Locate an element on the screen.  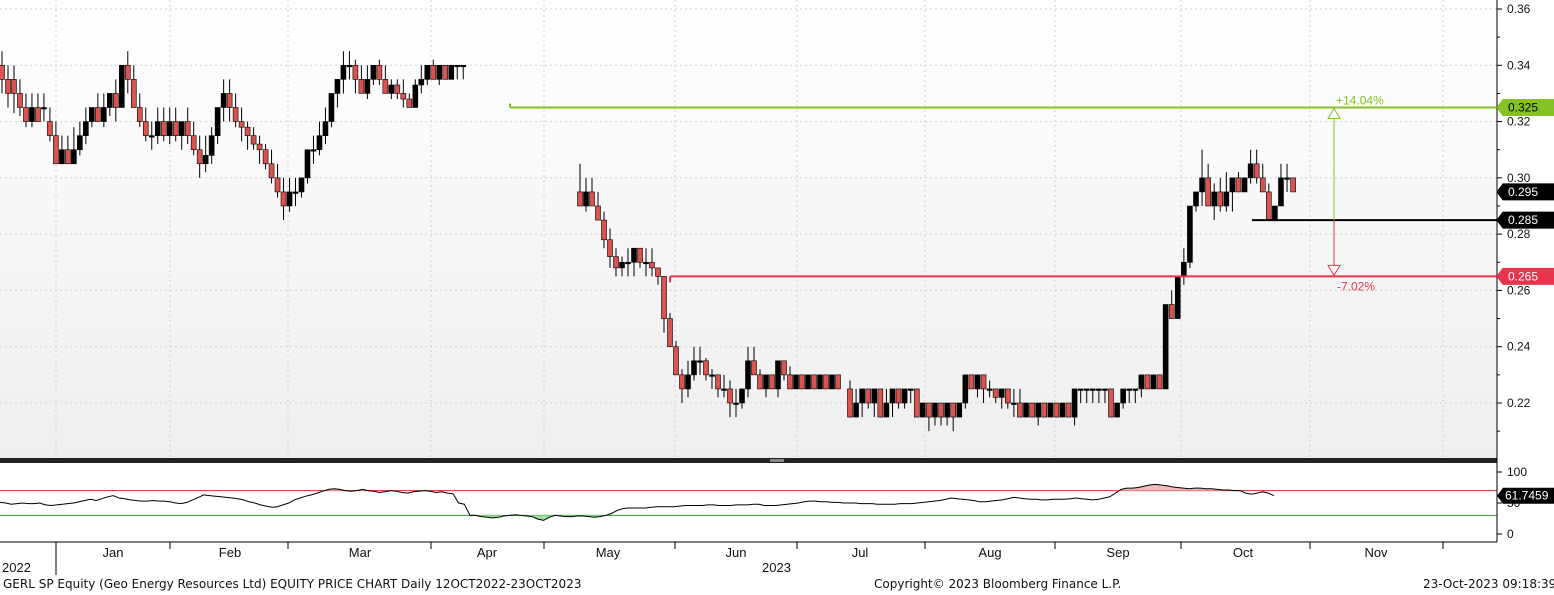
rsi-line is located at coordinates (637, 502).